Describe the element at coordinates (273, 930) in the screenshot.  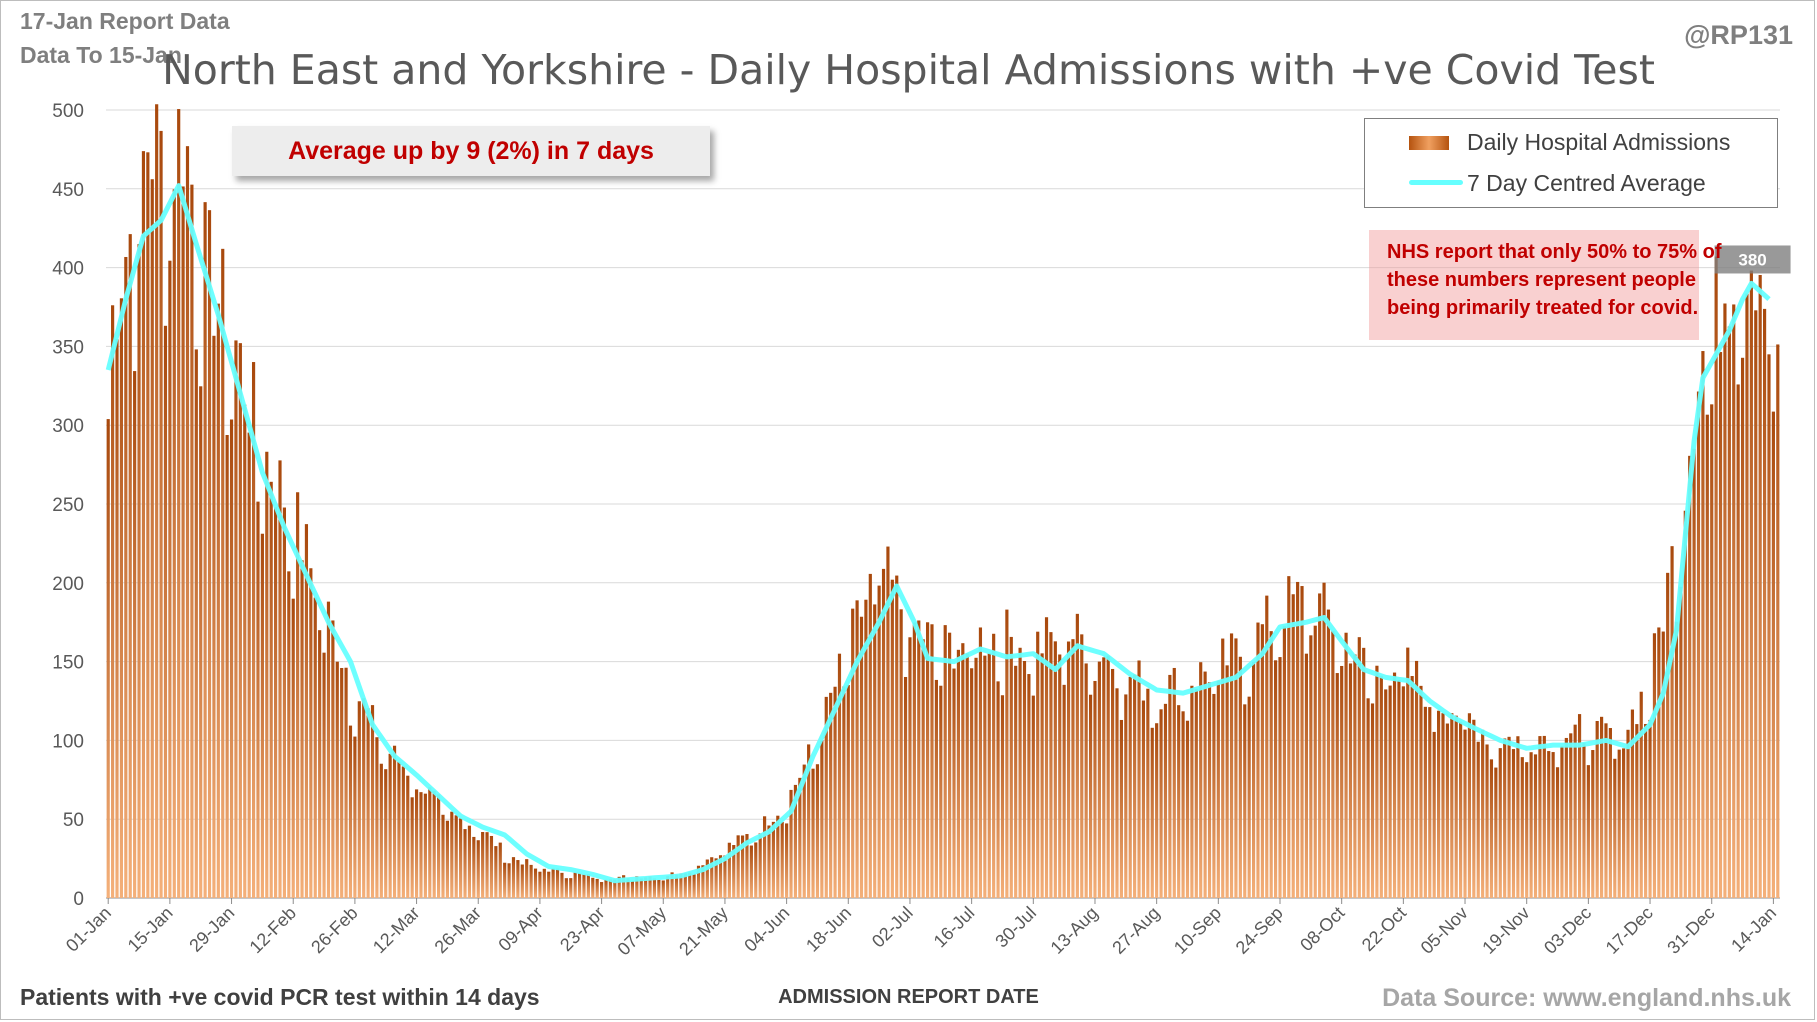
I see `x-tick-label: 12-Feb` at that location.